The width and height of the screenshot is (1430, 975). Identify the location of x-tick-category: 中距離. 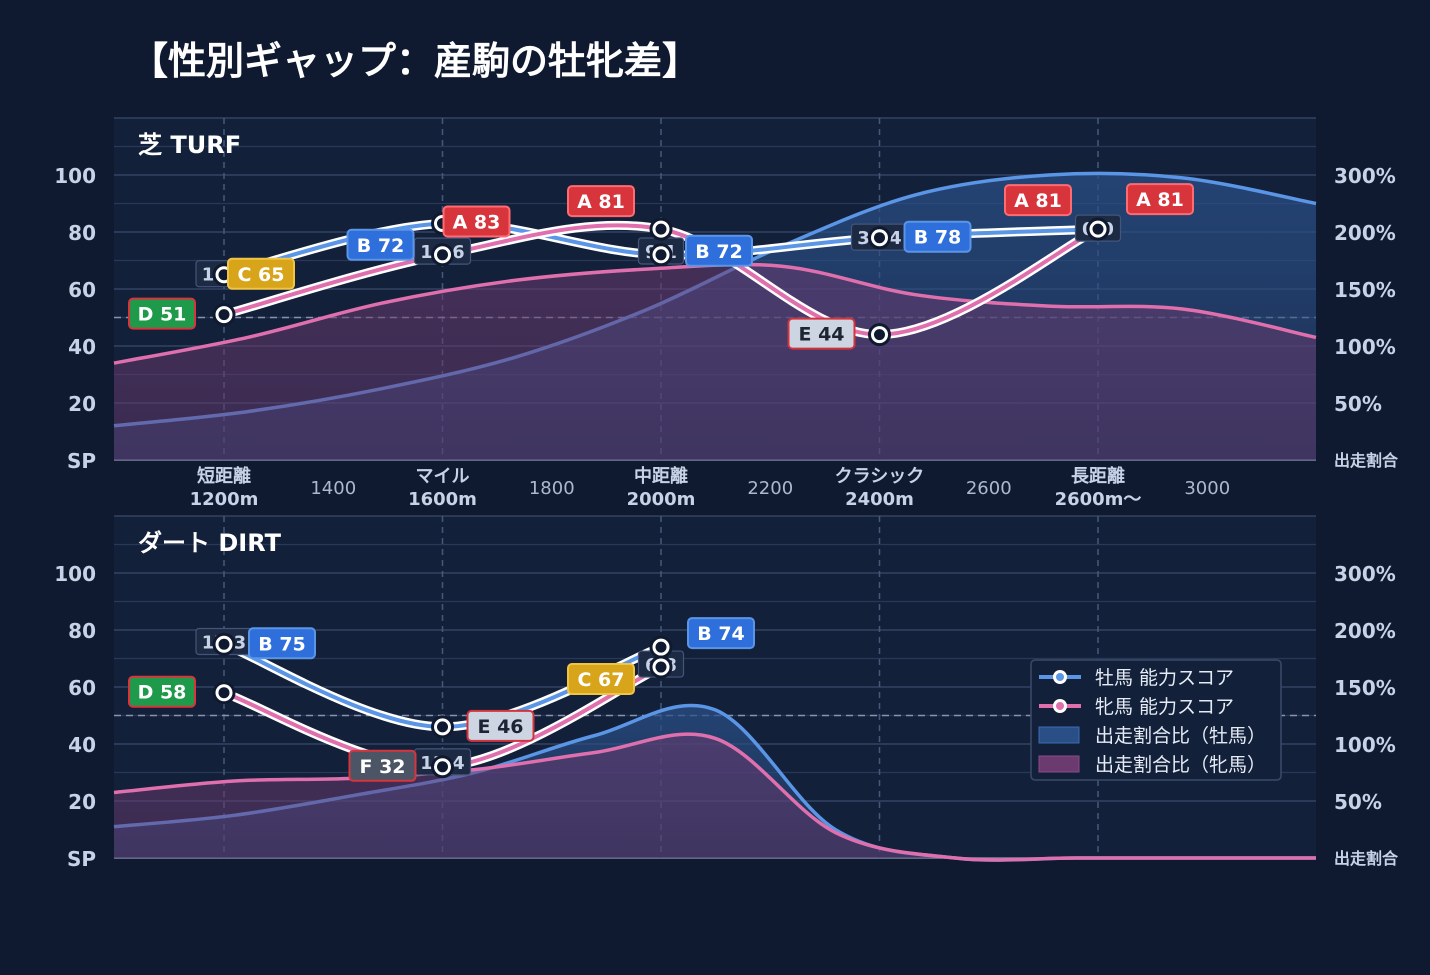
(661, 476).